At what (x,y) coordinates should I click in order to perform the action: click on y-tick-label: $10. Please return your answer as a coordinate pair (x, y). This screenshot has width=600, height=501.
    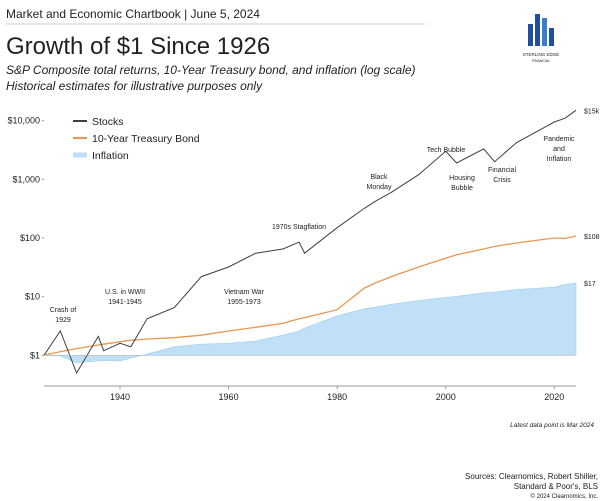
    Looking at the image, I should click on (32, 297).